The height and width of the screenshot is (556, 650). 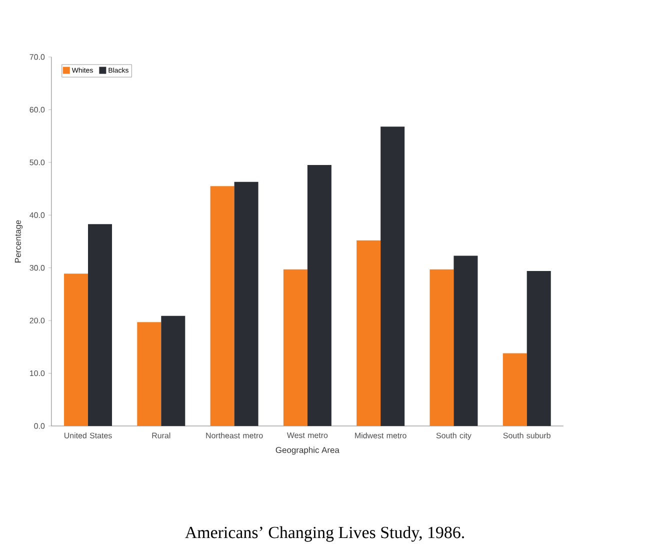 I want to click on text: Americans’ Changing Lives Study, 1986., so click(x=324, y=534).